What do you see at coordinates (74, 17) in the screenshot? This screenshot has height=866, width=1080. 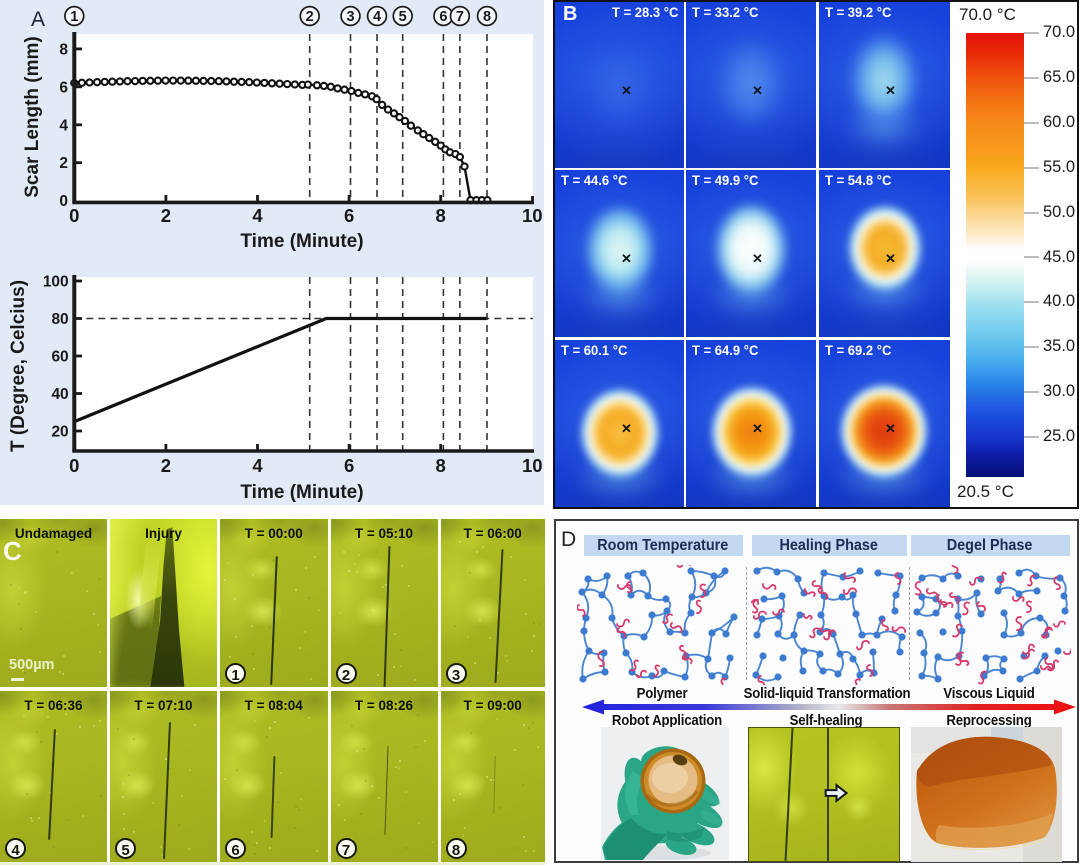 I see `svg-text: 1` at bounding box center [74, 17].